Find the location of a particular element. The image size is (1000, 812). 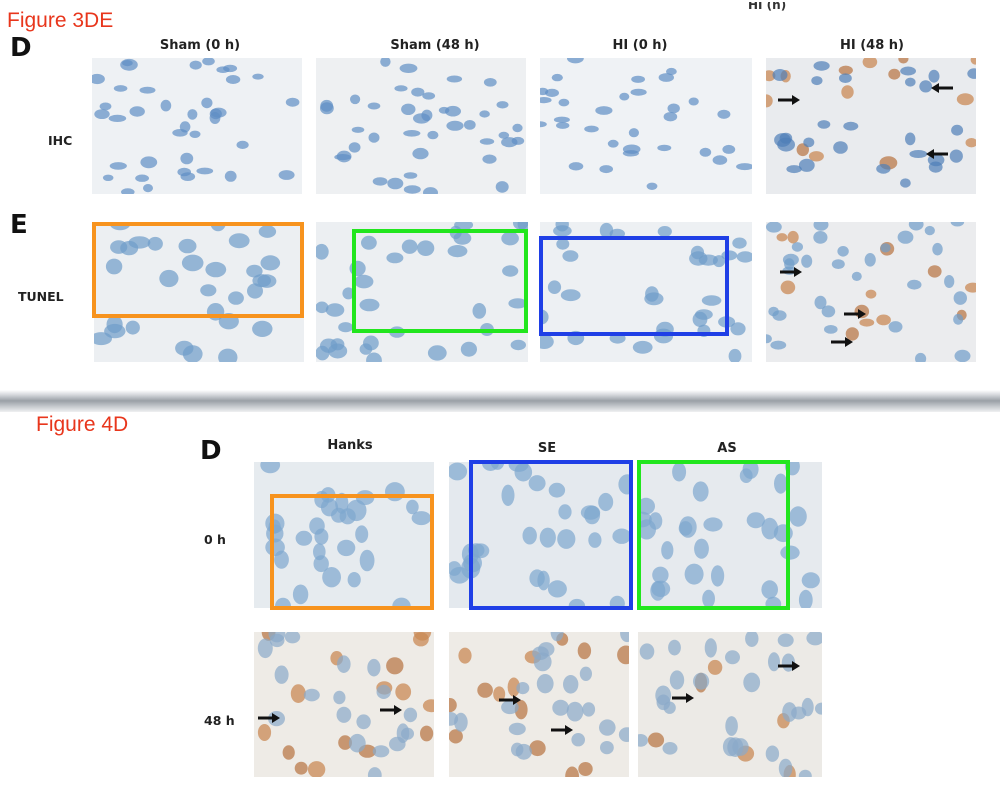

highlight-box-blue is located at coordinates (634, 286).